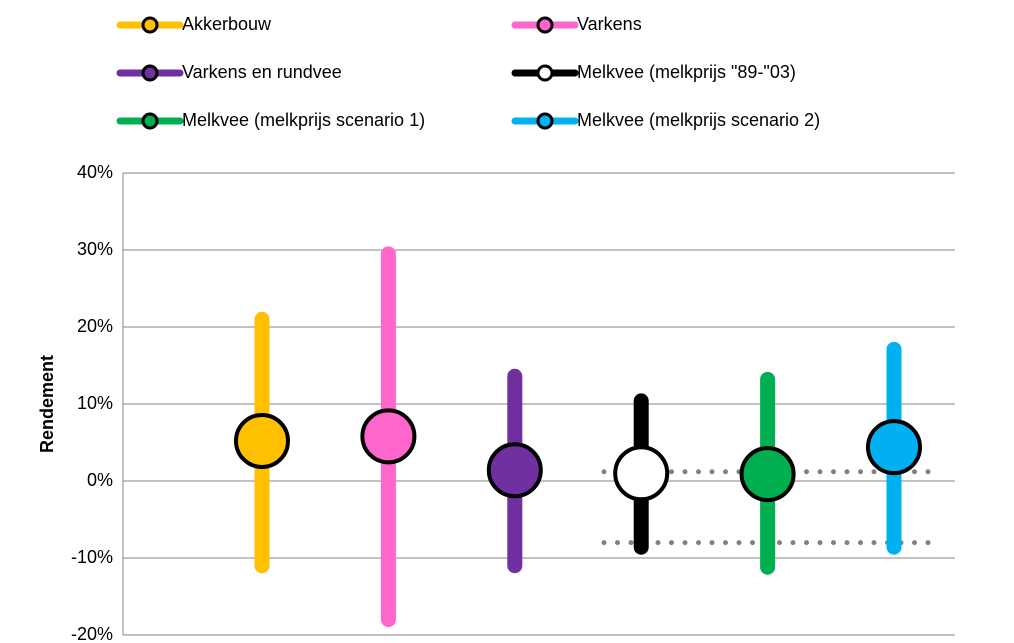 The height and width of the screenshot is (643, 1014). Describe the element at coordinates (100, 480) in the screenshot. I see `y-tick-label: 0%` at that location.